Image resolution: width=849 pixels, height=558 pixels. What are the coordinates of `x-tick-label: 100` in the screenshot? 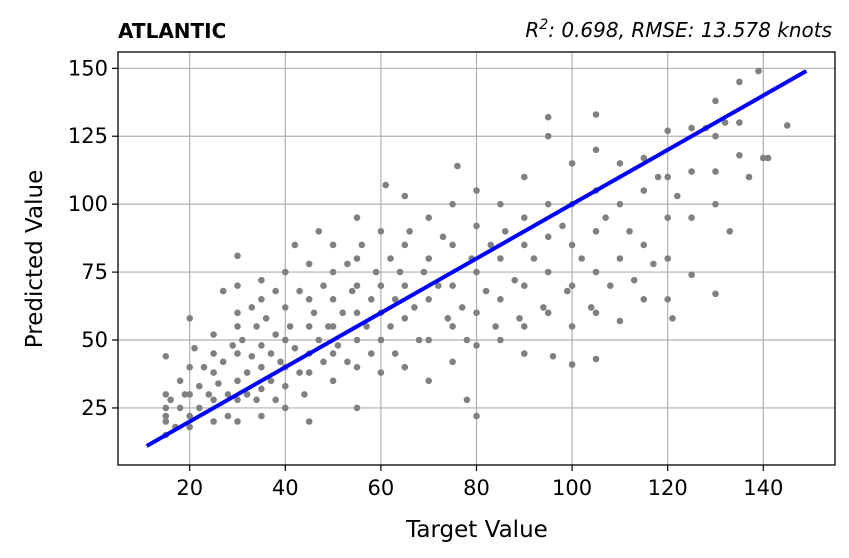 It's located at (572, 488).